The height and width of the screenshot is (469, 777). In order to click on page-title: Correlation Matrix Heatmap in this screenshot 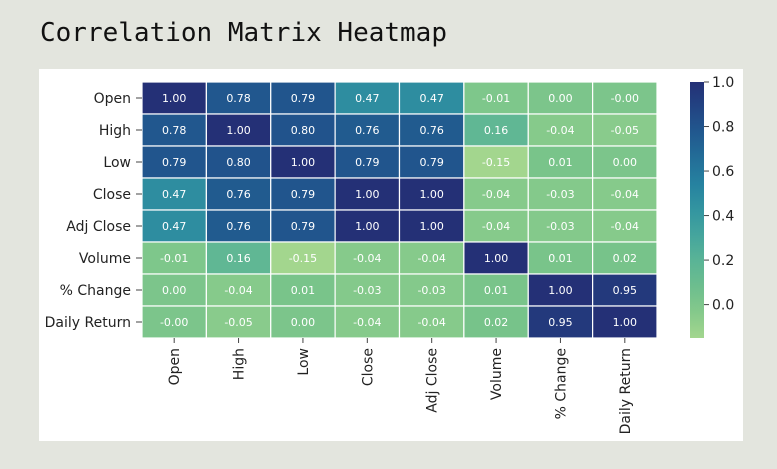, I will do `click(243, 33)`.